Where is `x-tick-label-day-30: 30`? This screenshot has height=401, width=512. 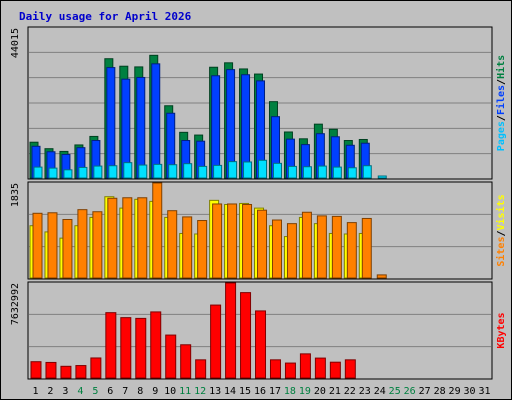
x-tick-label-day-30: 30 is located at coordinates (470, 391).